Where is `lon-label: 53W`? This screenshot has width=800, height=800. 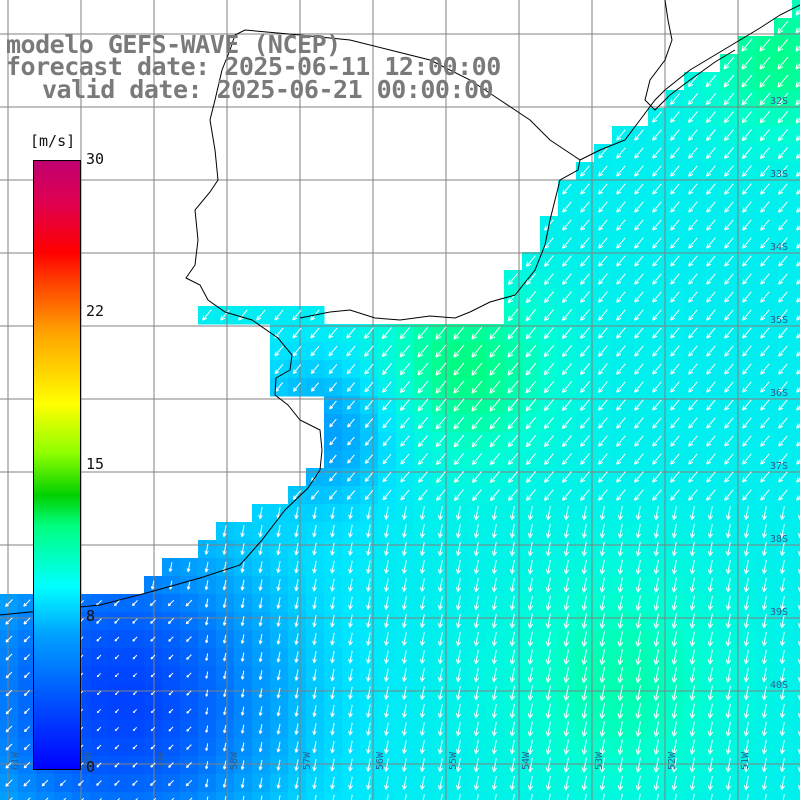
lon-label: 53W is located at coordinates (599, 760).